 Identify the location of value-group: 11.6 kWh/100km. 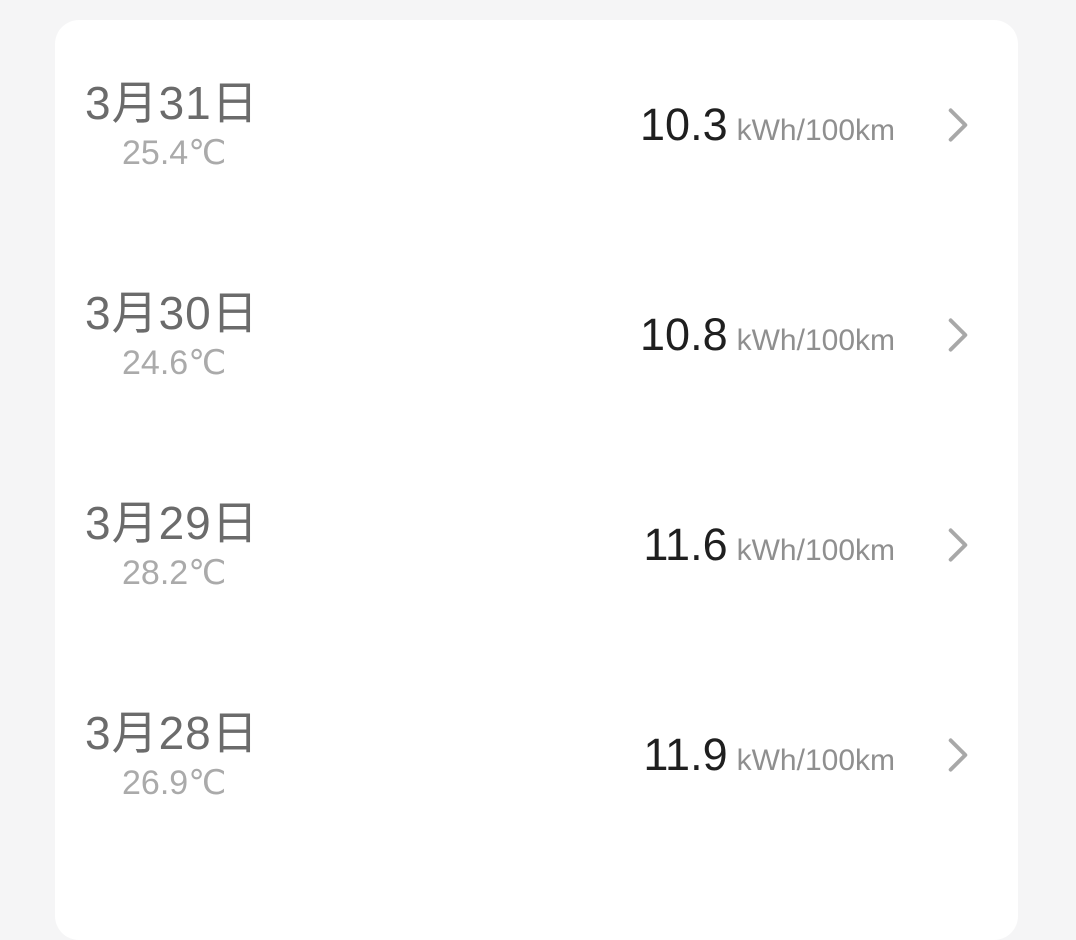
(769, 545).